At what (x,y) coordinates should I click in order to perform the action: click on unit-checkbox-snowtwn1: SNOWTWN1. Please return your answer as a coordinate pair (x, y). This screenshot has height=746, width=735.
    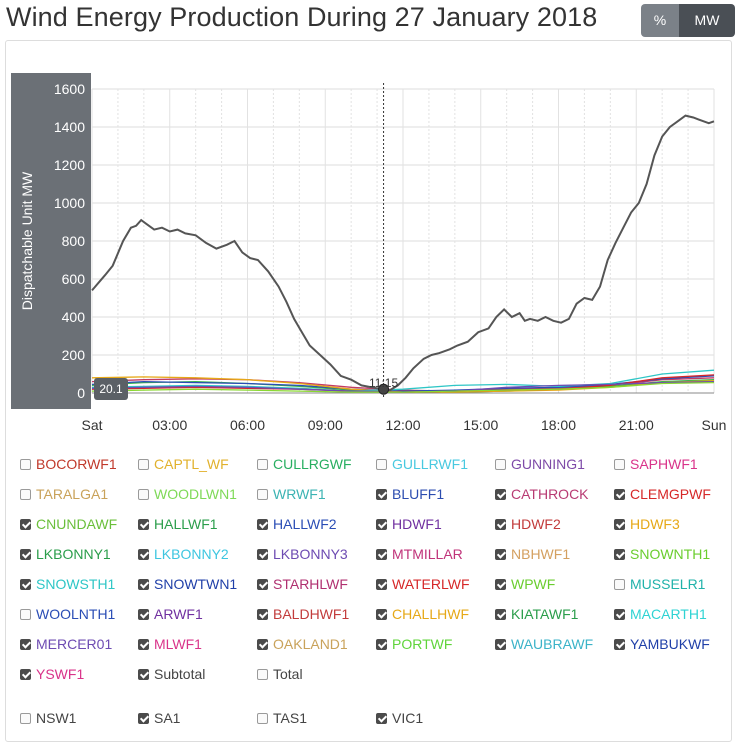
    Looking at the image, I should click on (187, 584).